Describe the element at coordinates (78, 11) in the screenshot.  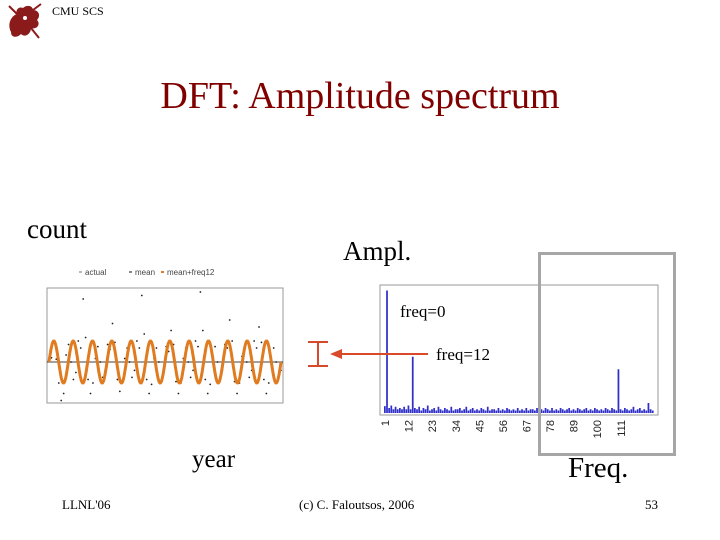
I see `header-org-label: CMU SCS` at that location.